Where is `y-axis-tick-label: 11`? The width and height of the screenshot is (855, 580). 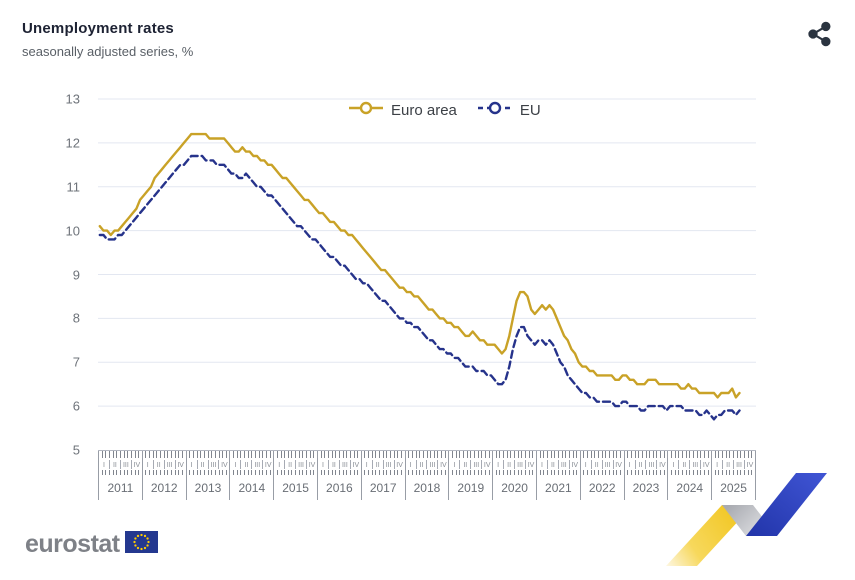
y-axis-tick-label: 11 is located at coordinates (73, 187).